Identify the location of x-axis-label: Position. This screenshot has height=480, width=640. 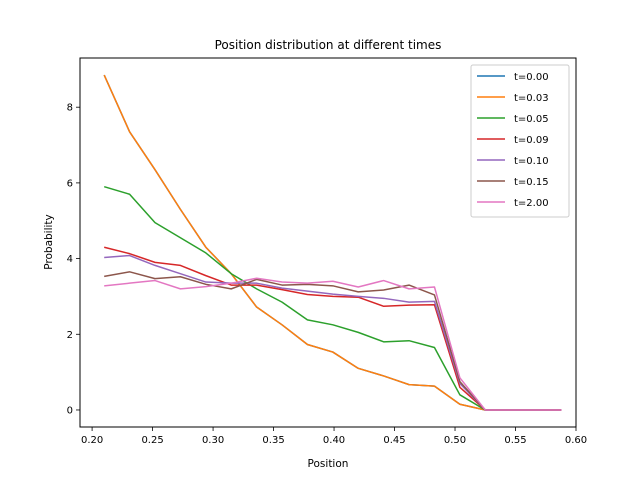
(328, 464).